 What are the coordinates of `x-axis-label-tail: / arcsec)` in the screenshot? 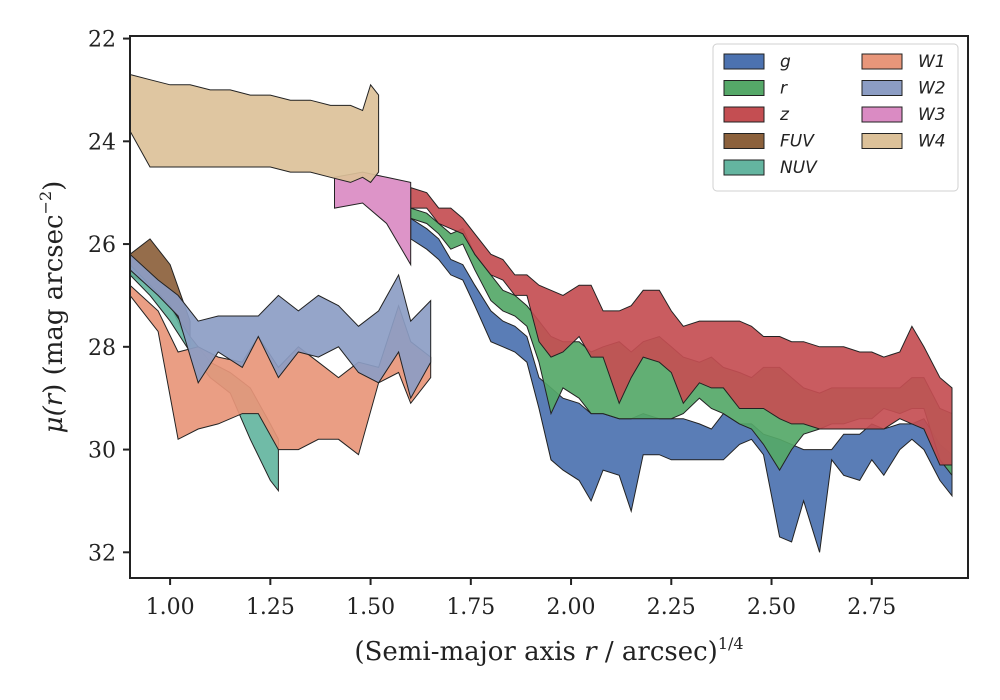 It's located at (657, 652).